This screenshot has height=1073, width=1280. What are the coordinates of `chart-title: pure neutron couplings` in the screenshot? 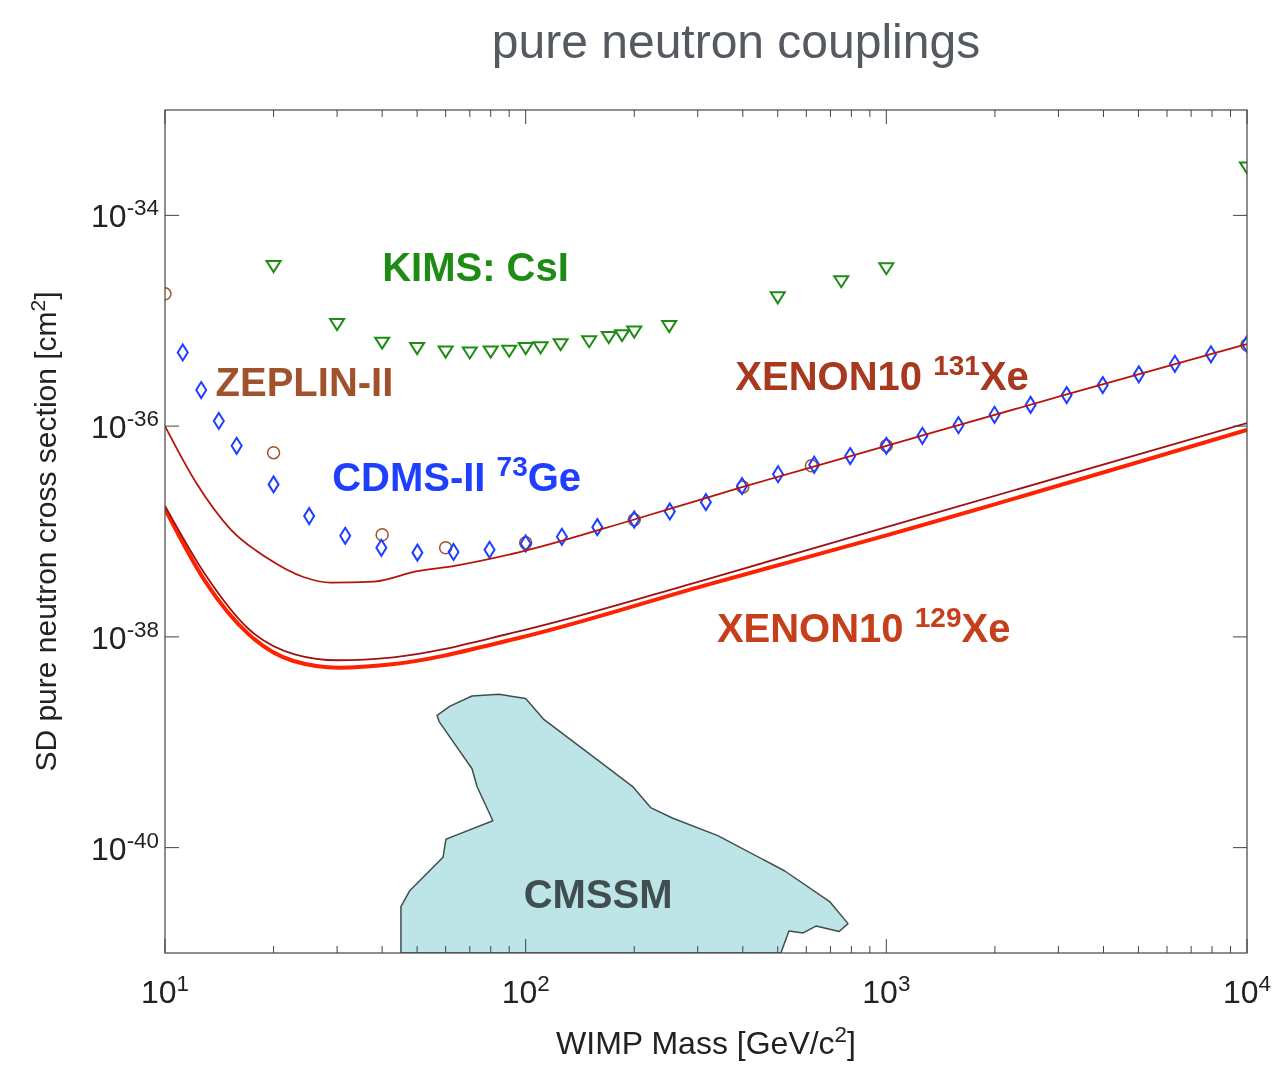 It's located at (736, 41).